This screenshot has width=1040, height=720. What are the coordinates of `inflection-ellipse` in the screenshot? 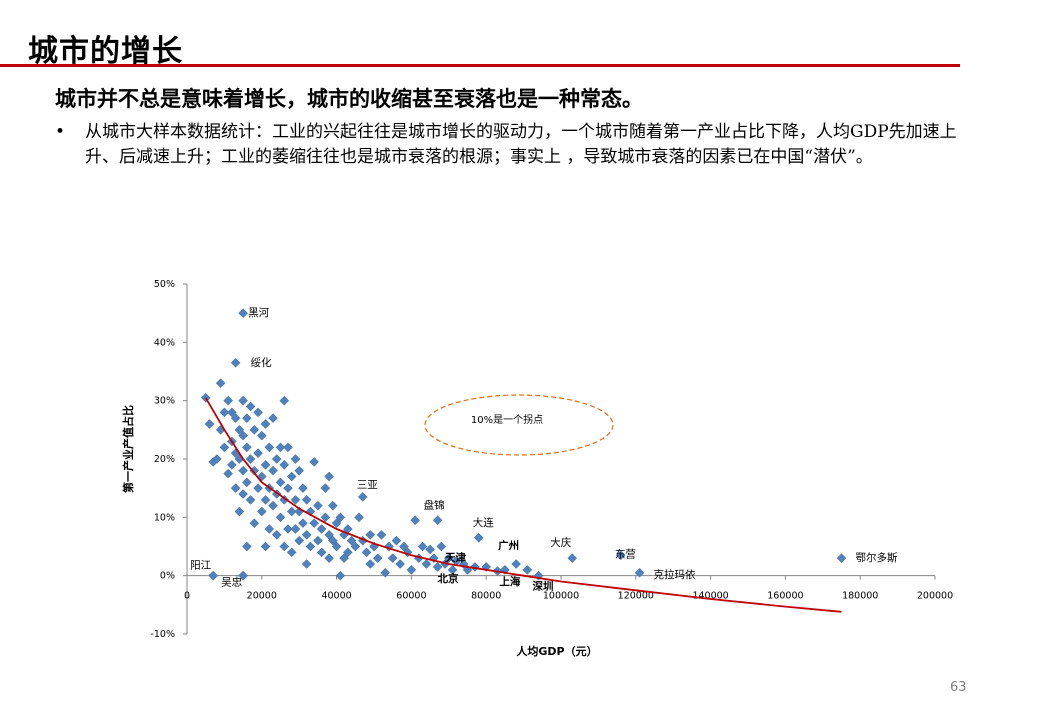 It's located at (519, 425).